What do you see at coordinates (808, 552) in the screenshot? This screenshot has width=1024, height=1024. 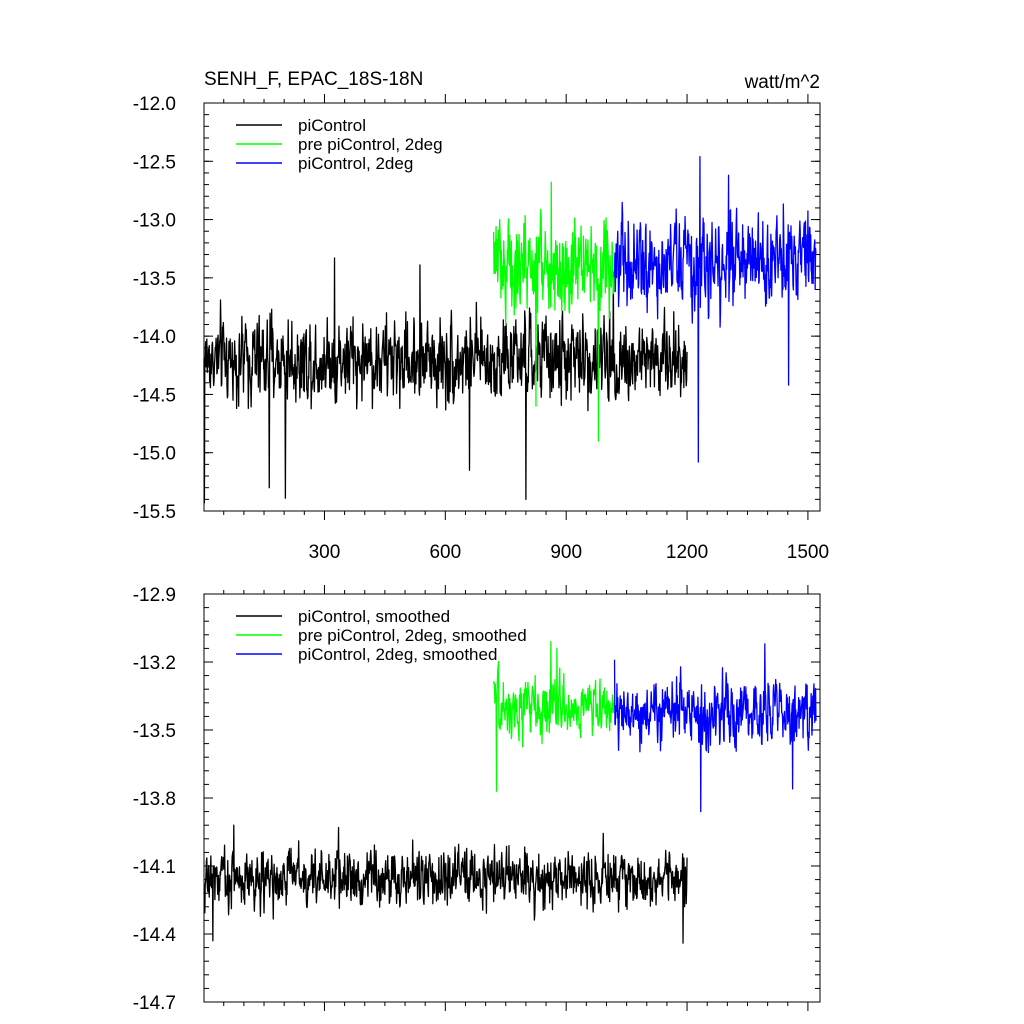 I see `x-tick-label: 1500` at bounding box center [808, 552].